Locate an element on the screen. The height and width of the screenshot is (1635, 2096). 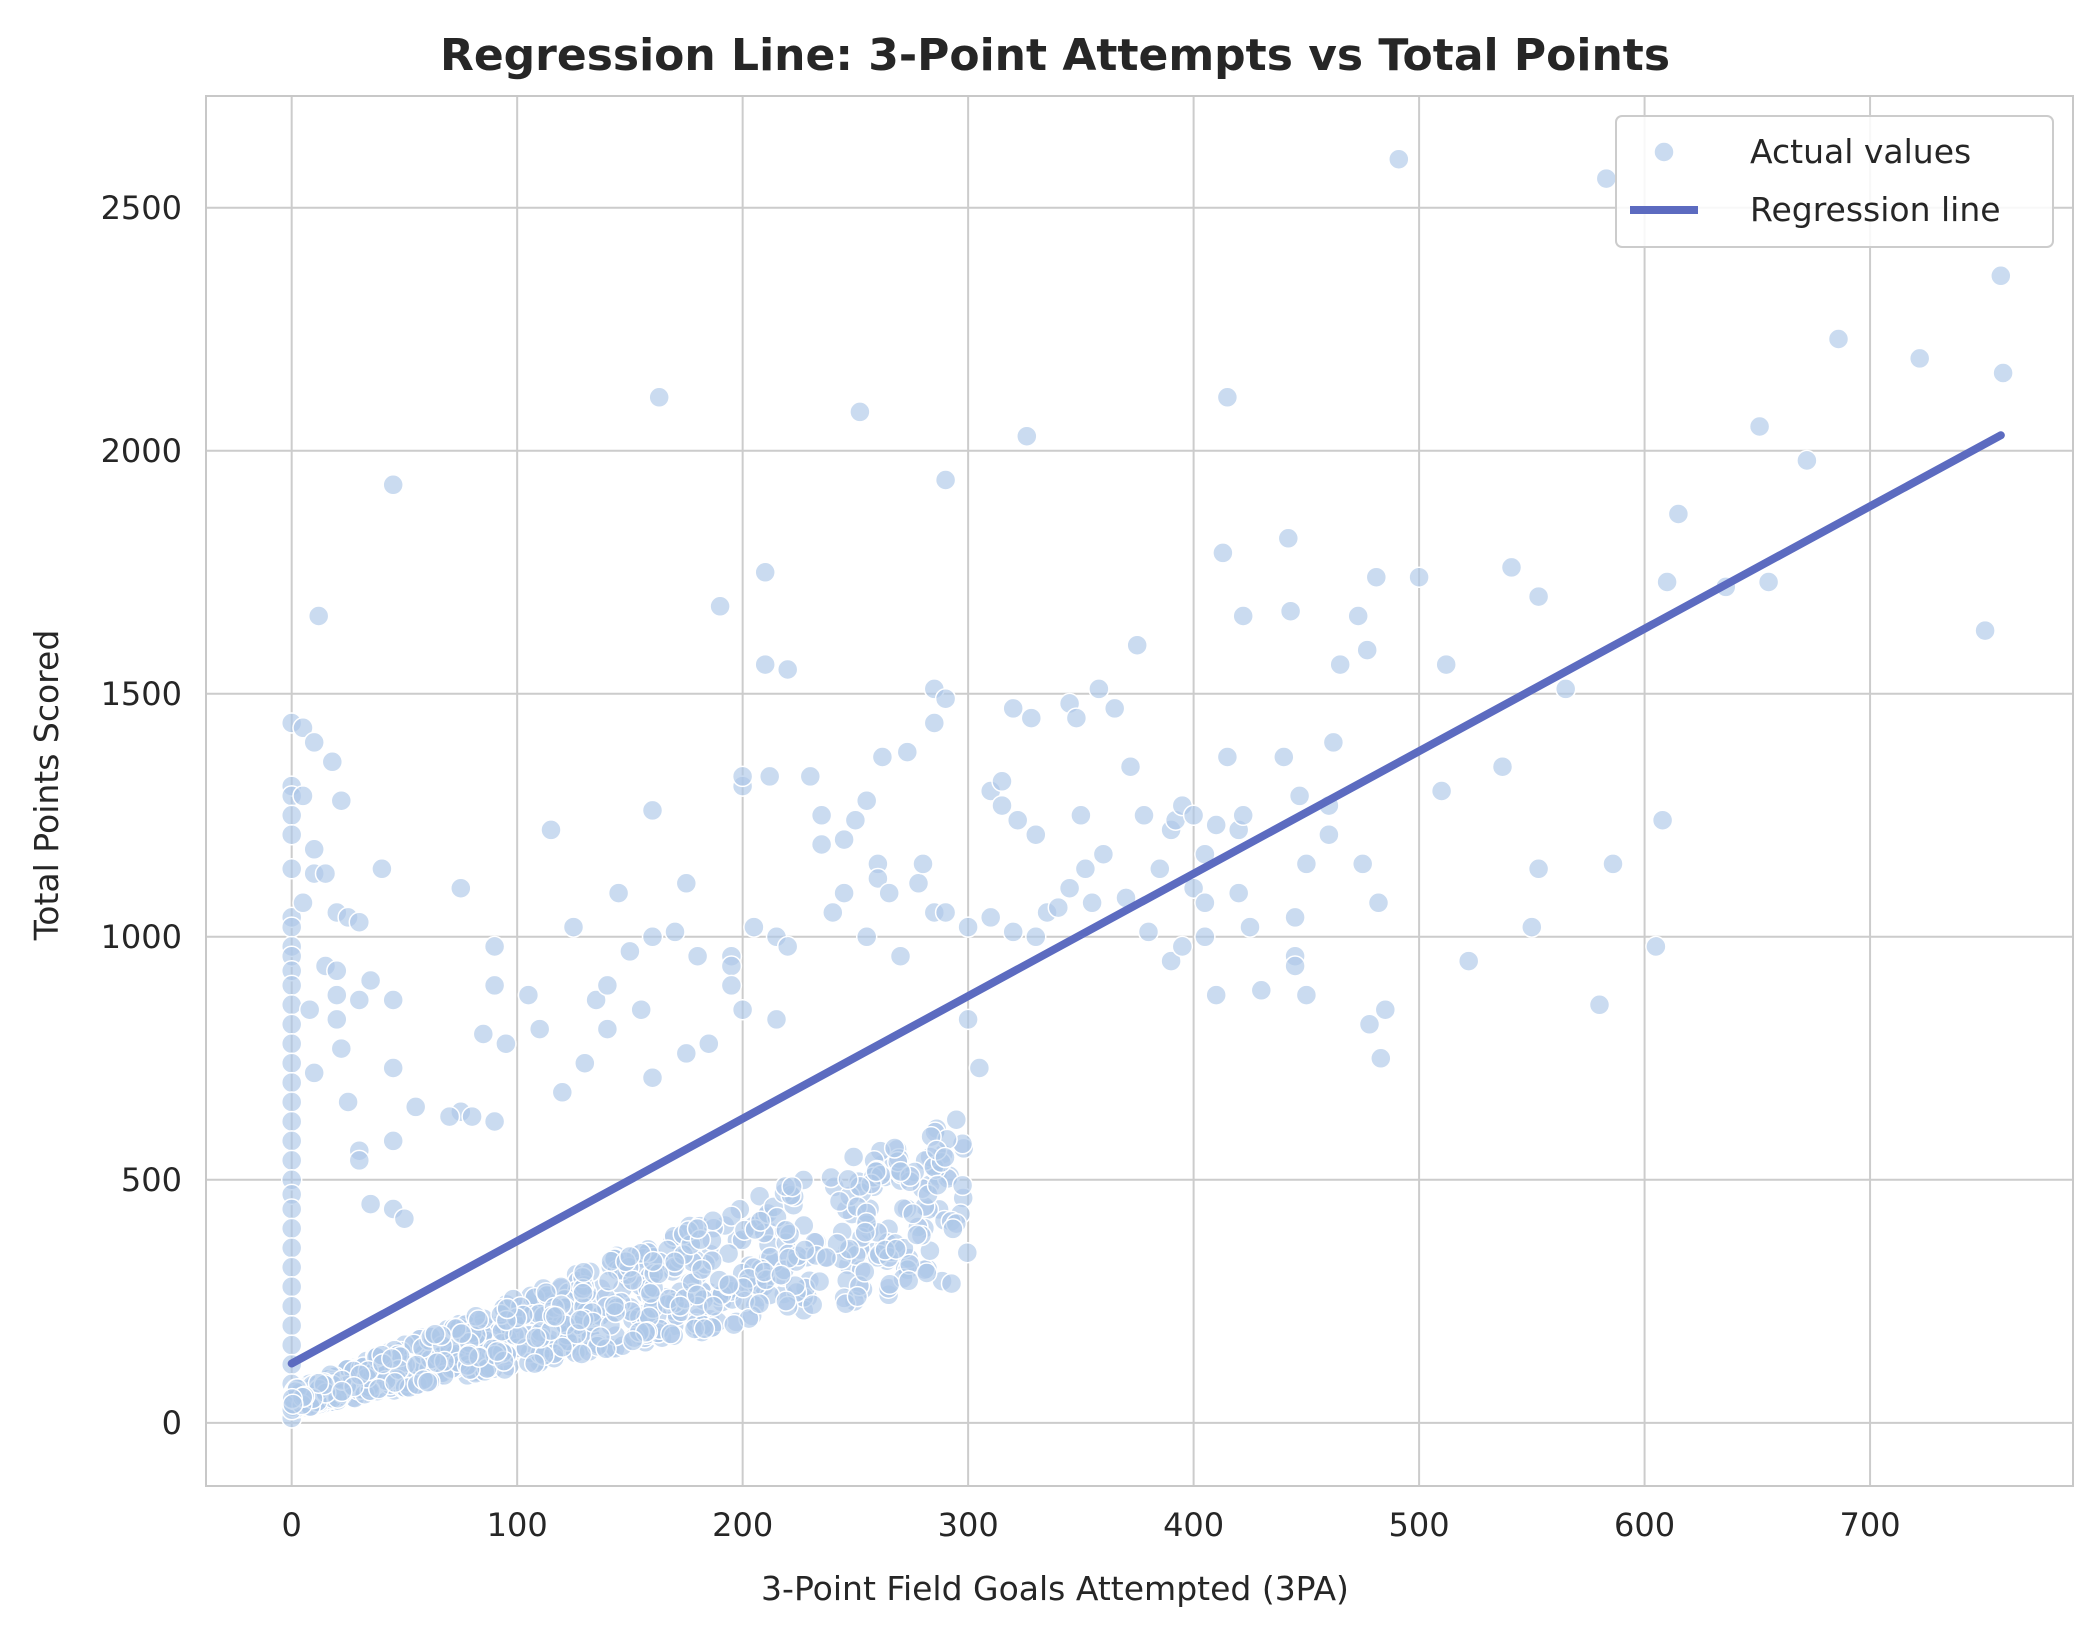
legend: Actual values Regression line is located at coordinates (1834, 181).